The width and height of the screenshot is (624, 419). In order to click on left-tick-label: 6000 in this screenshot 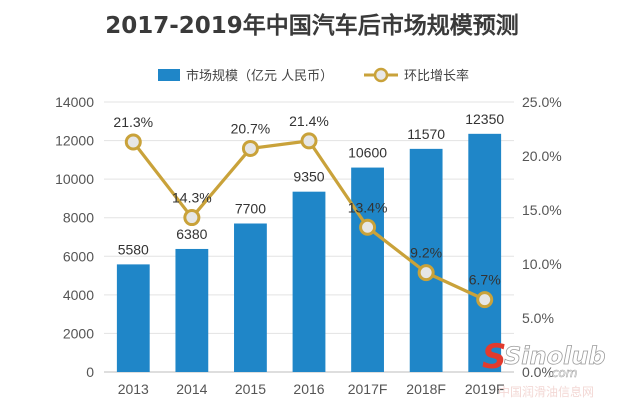, I will do `click(78, 256)`.